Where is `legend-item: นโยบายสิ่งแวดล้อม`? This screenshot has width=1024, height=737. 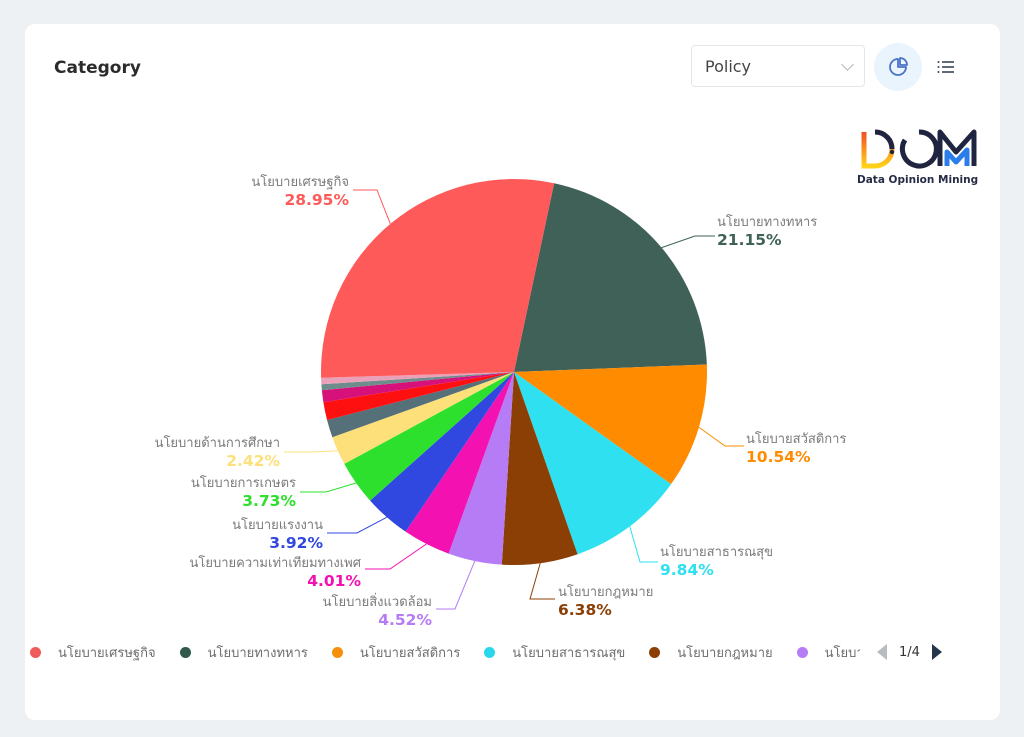
legend-item: นโยบายสิ่งแวดล้อม is located at coordinates (828, 652).